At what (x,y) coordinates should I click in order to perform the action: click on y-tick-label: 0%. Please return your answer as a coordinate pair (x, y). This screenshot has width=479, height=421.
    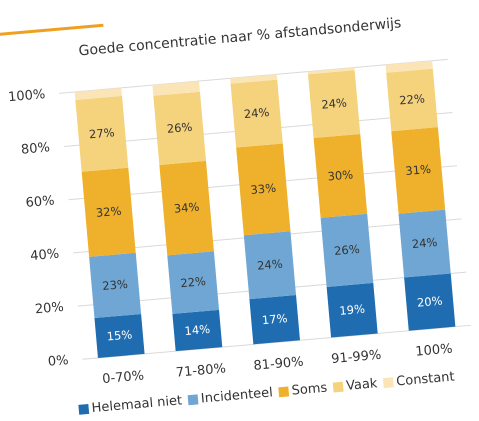
    Looking at the image, I should click on (58, 361).